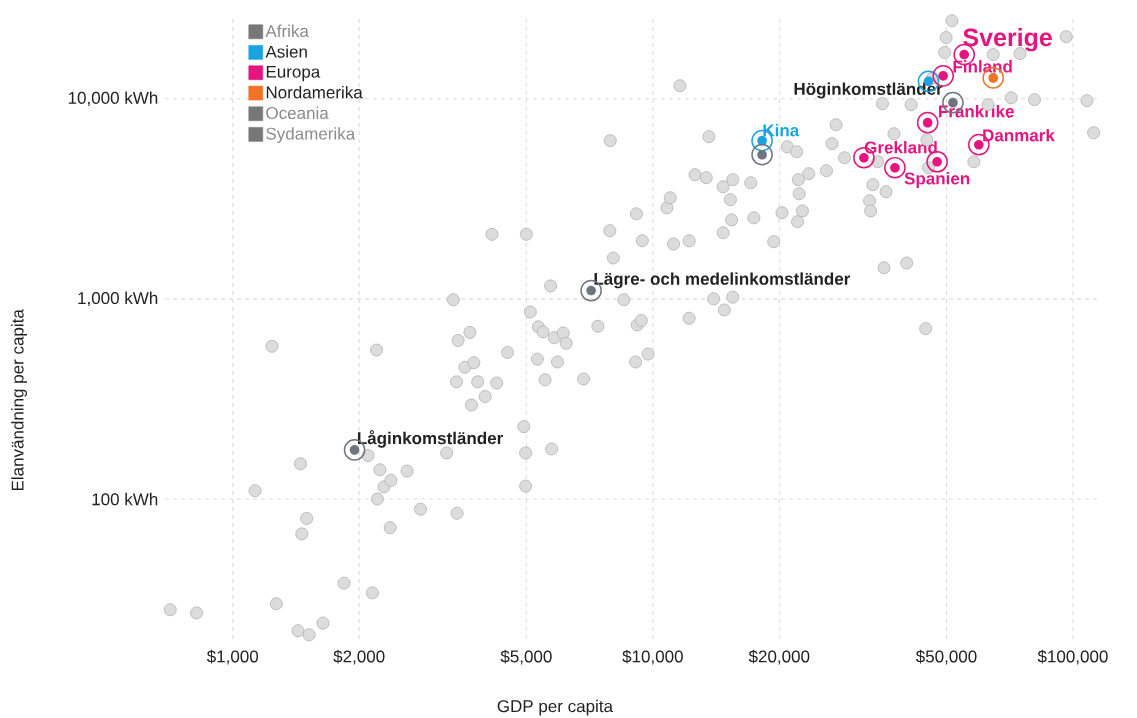  What do you see at coordinates (1072, 657) in the screenshot?
I see `x-tick-label: $100,000` at bounding box center [1072, 657].